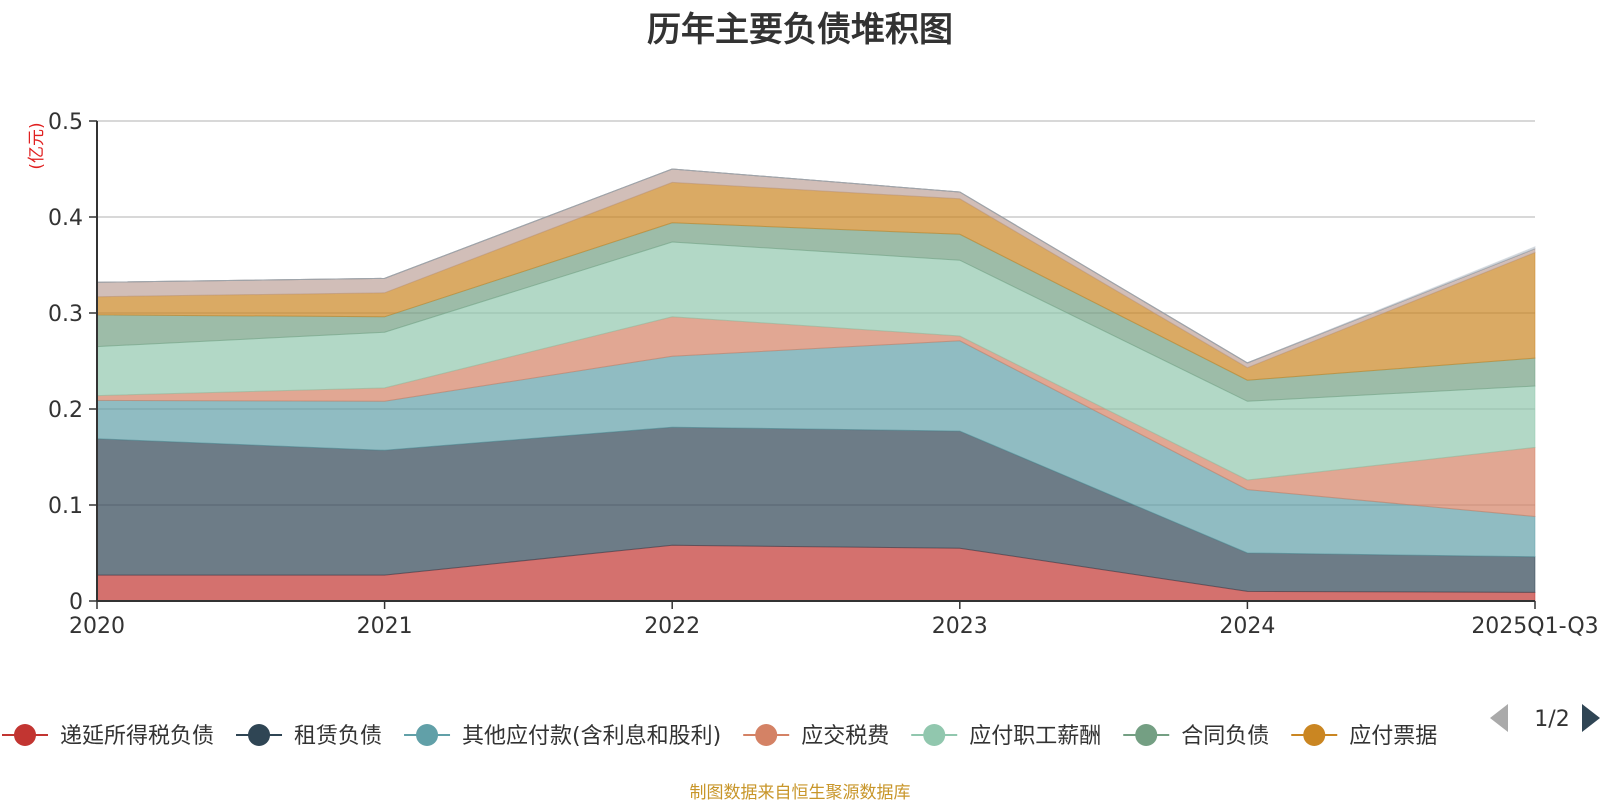 This screenshot has height=803, width=1600. Describe the element at coordinates (1591, 718) in the screenshot. I see `legend-next-page-icon` at that location.